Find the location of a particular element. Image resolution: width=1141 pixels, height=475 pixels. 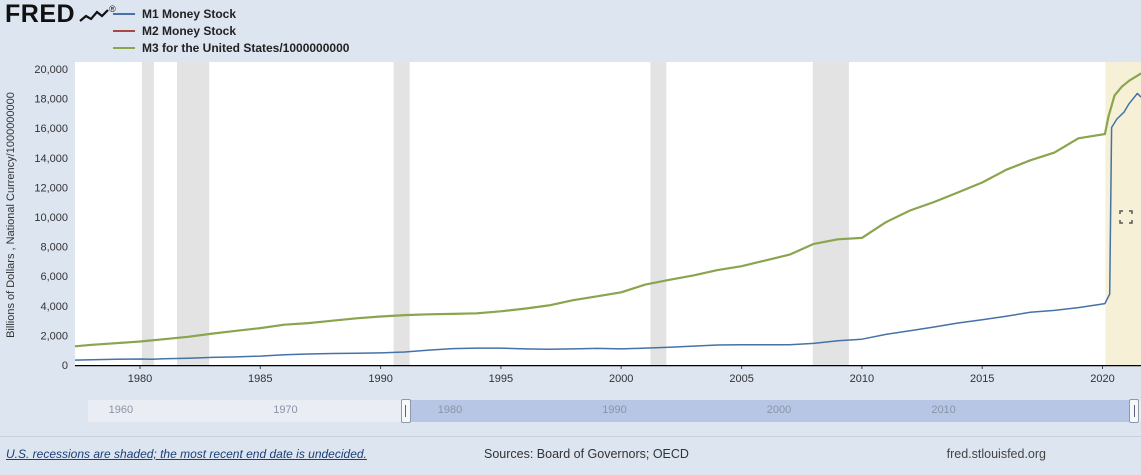

y-tick-label: 16,000 is located at coordinates (51, 129).